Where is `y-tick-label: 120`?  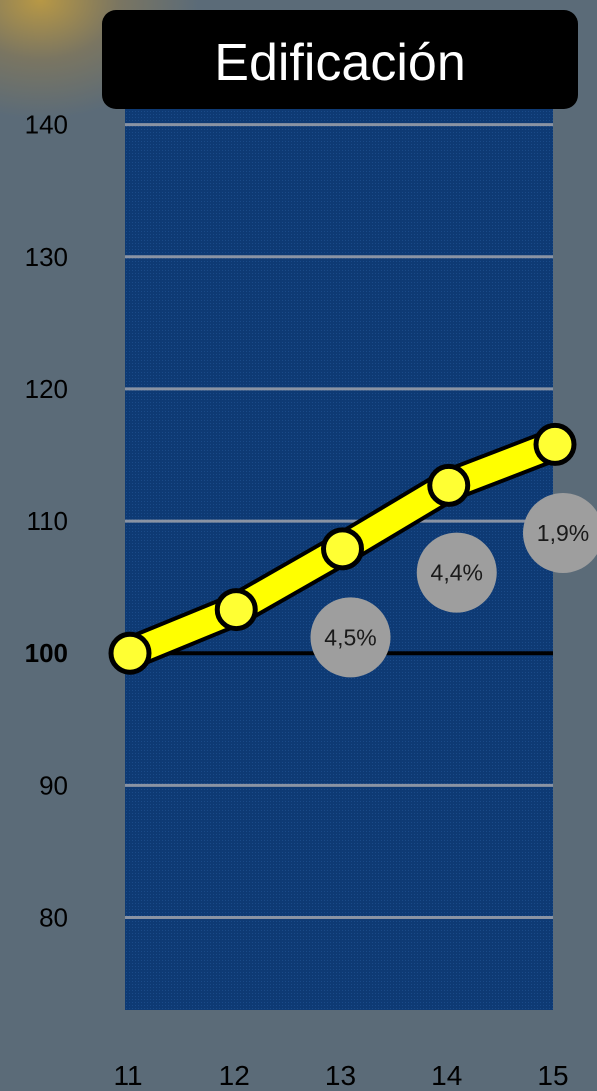 y-tick-label: 120 is located at coordinates (46, 389).